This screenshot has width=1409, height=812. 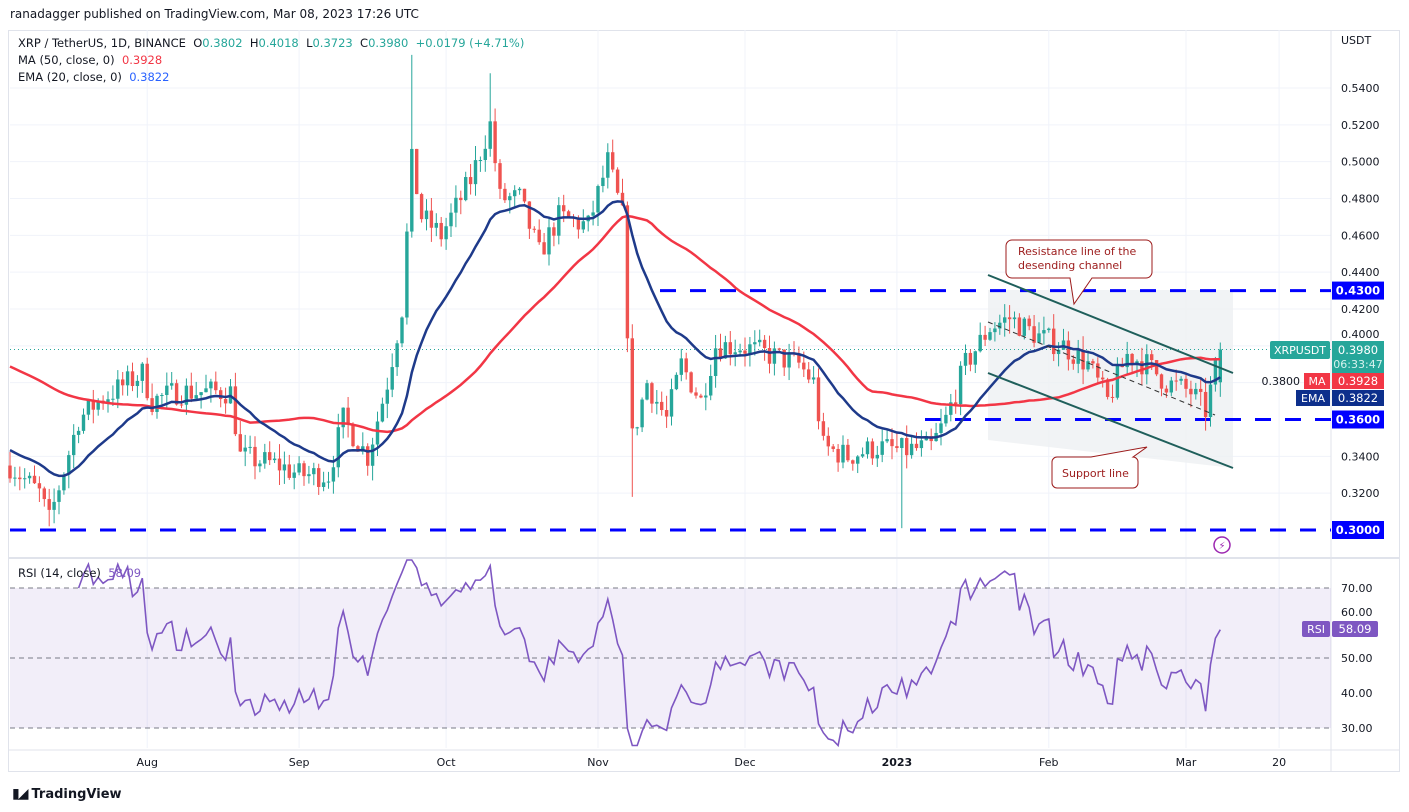 I want to click on price-axis-tick: 0.4200, so click(x=1360, y=309).